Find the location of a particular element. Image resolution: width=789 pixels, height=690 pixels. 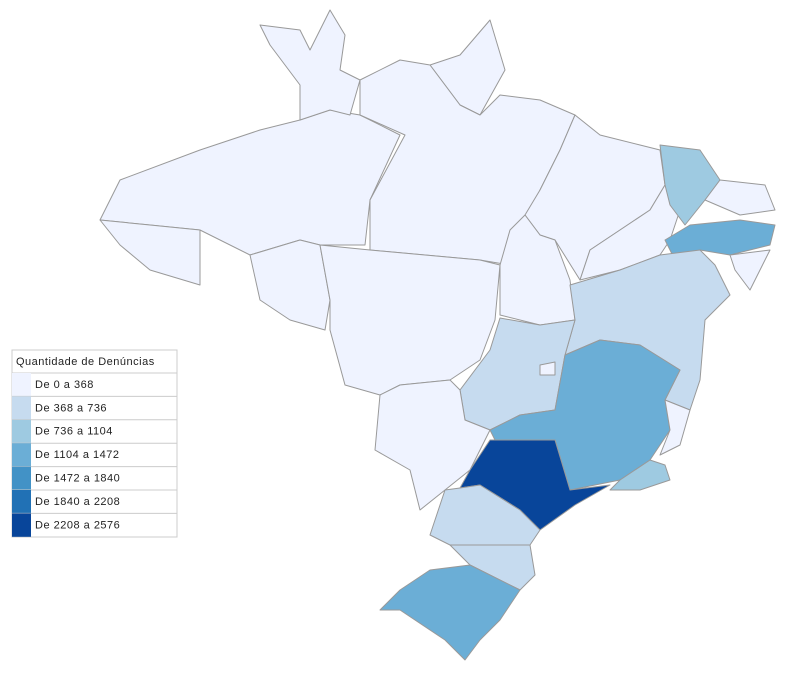

legend-title: Quantidade de Denúncias is located at coordinates (85, 362).